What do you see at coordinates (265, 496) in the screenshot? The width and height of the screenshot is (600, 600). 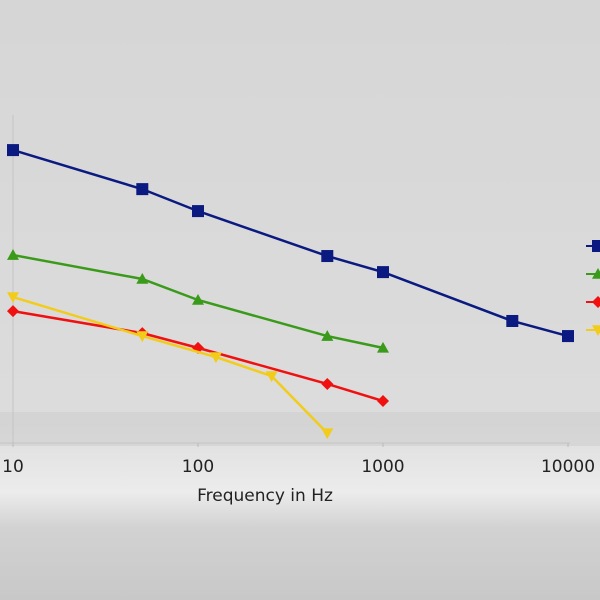 I see `x-axis-title: Frequency in Hz` at bounding box center [265, 496].